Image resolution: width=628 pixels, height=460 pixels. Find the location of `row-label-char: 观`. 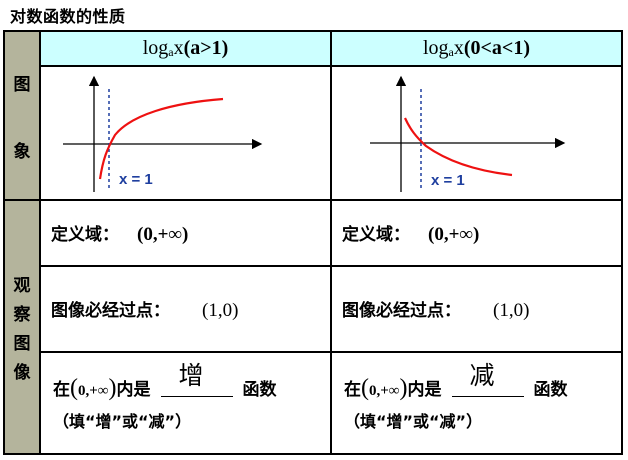

row-label-char: 观 is located at coordinates (22, 286).